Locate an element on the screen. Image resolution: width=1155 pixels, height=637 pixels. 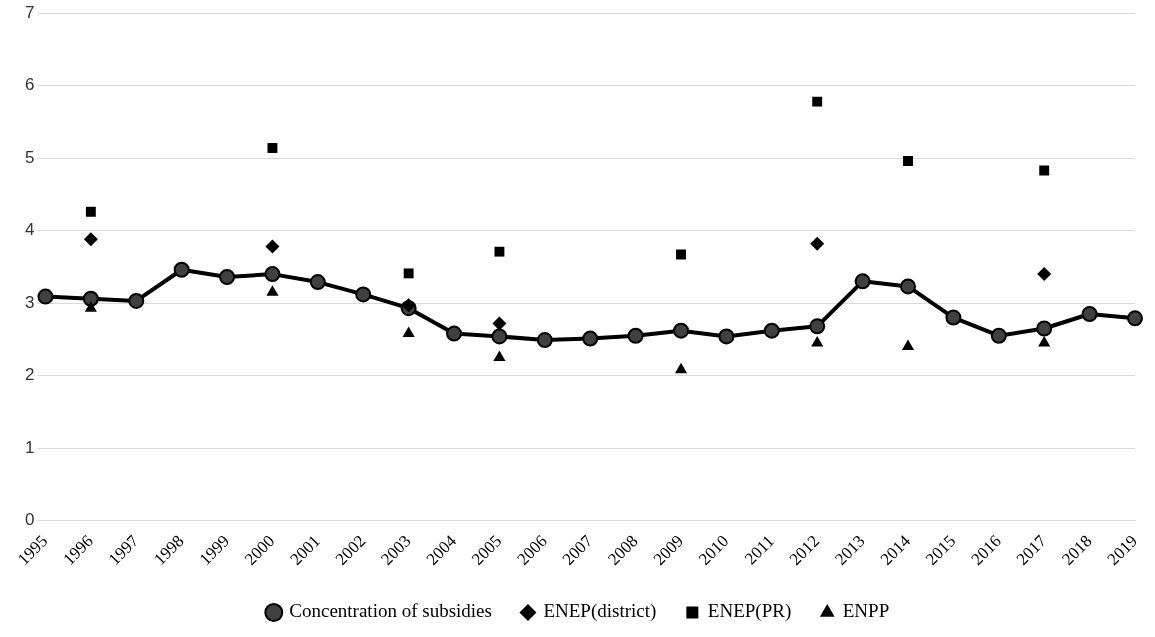
legend-label: ENPP is located at coordinates (866, 611).